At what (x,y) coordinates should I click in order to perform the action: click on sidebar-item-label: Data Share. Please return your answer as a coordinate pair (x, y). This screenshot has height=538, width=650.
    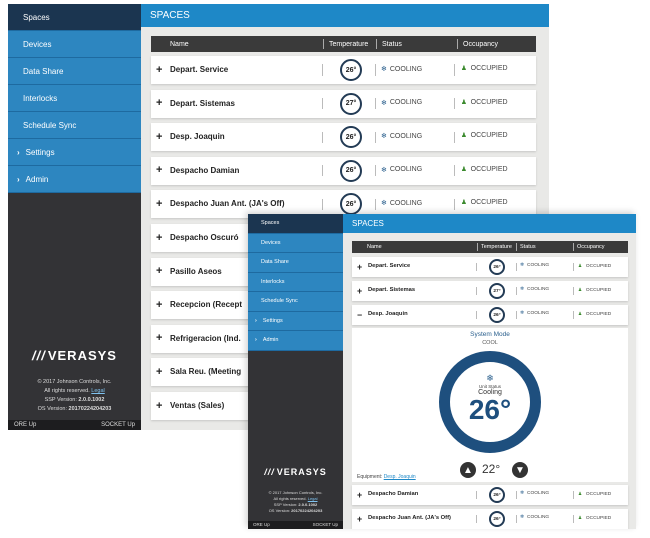
    Looking at the image, I should click on (275, 262).